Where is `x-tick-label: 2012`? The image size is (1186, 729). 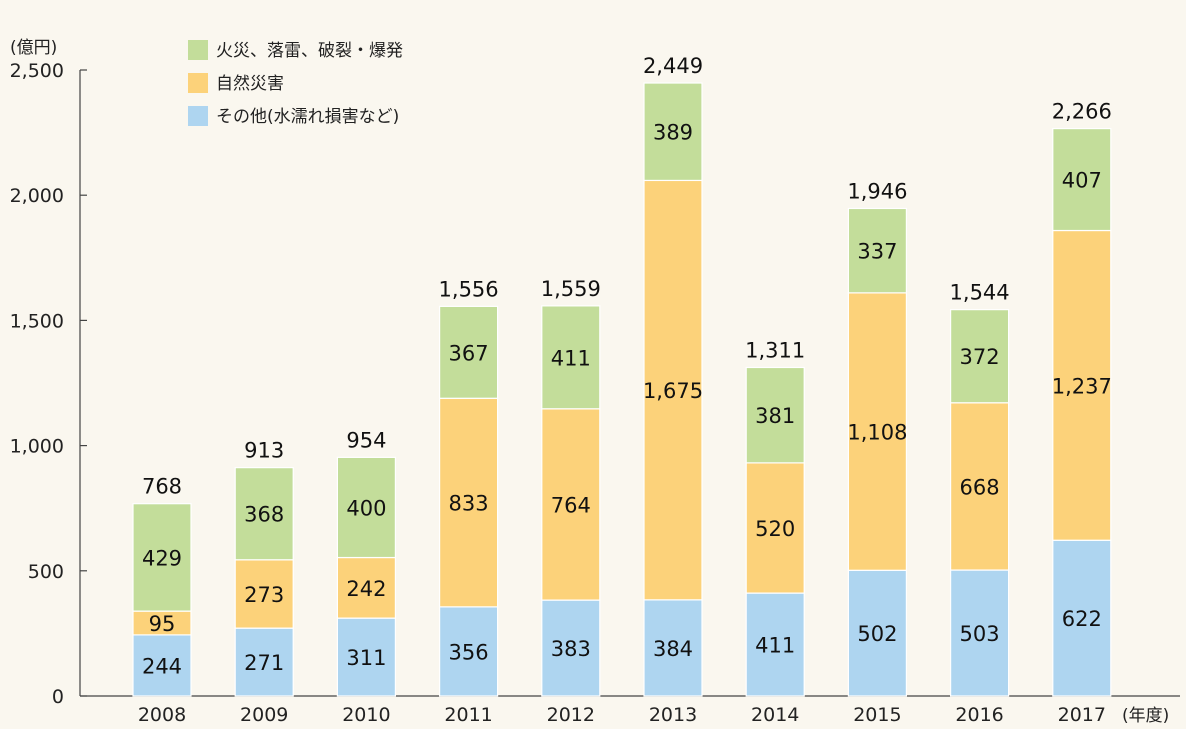
x-tick-label: 2012 is located at coordinates (571, 715).